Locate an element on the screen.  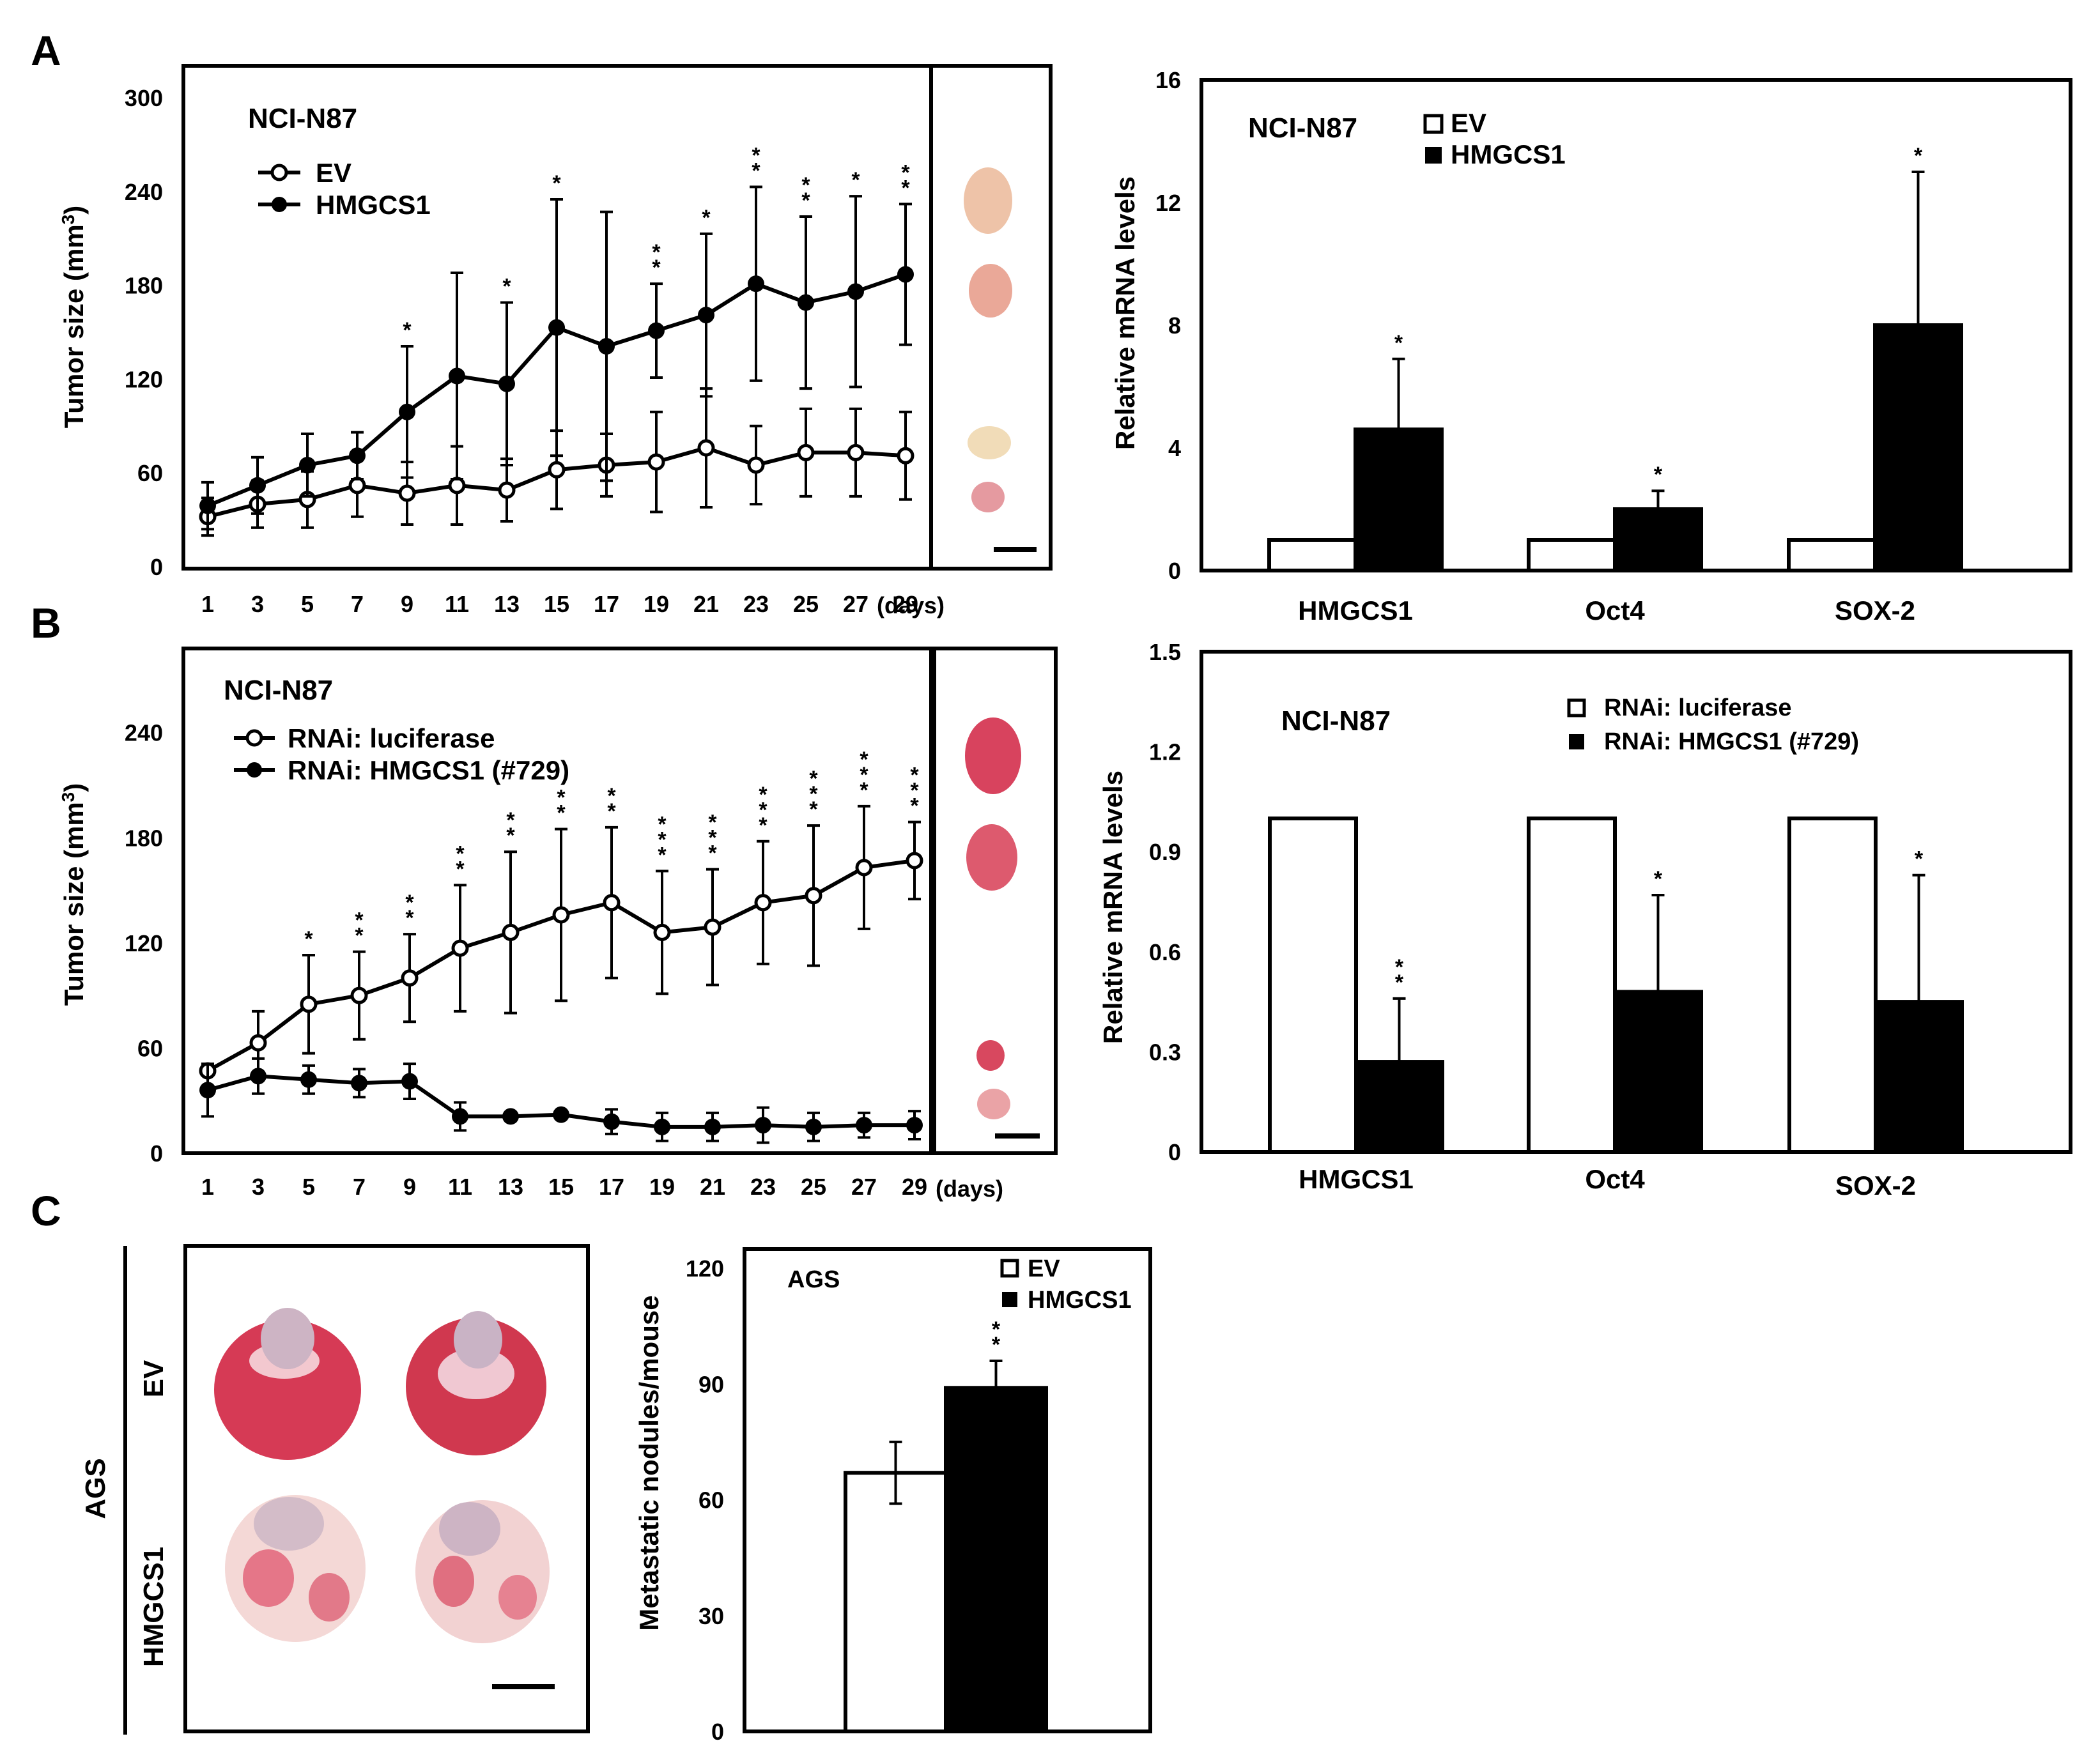
y-tick-label: 30 is located at coordinates (711, 1616).